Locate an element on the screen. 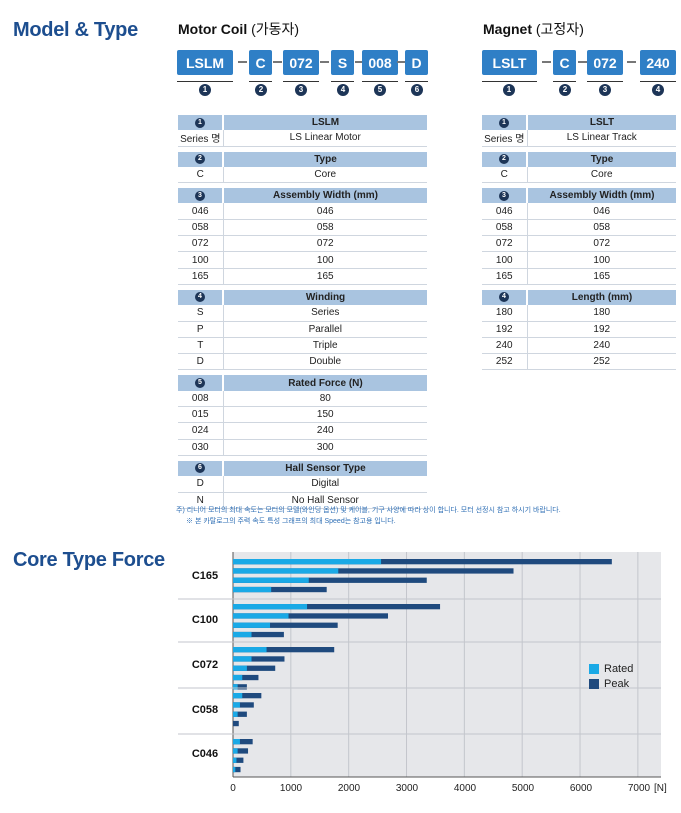 The image size is (681, 813). table-row: 252 252 is located at coordinates (579, 362).